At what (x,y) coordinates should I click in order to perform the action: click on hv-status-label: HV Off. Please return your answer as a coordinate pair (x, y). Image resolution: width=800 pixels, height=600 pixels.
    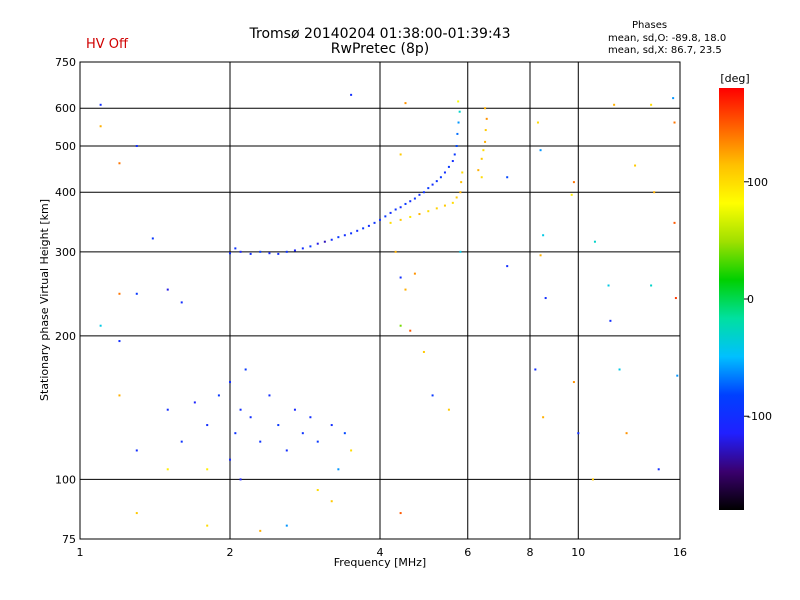
    Looking at the image, I should click on (107, 44).